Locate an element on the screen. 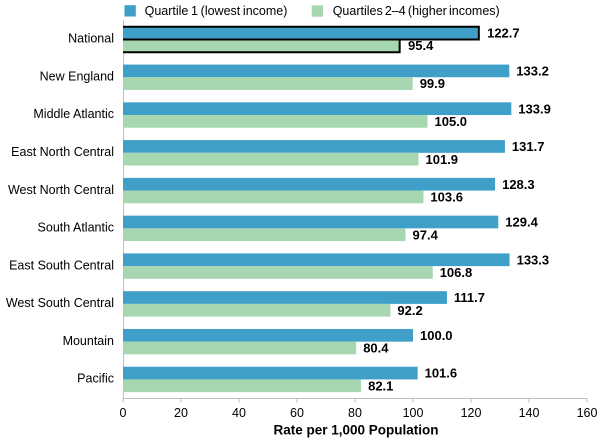 This screenshot has width=616, height=444. svg-text: 133.2 is located at coordinates (532, 71).